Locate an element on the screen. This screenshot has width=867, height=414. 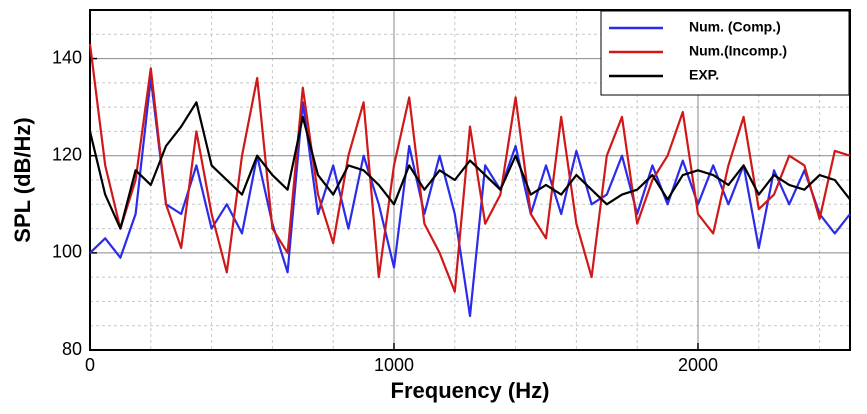
y-tick-label: 120 is located at coordinates (67, 154).